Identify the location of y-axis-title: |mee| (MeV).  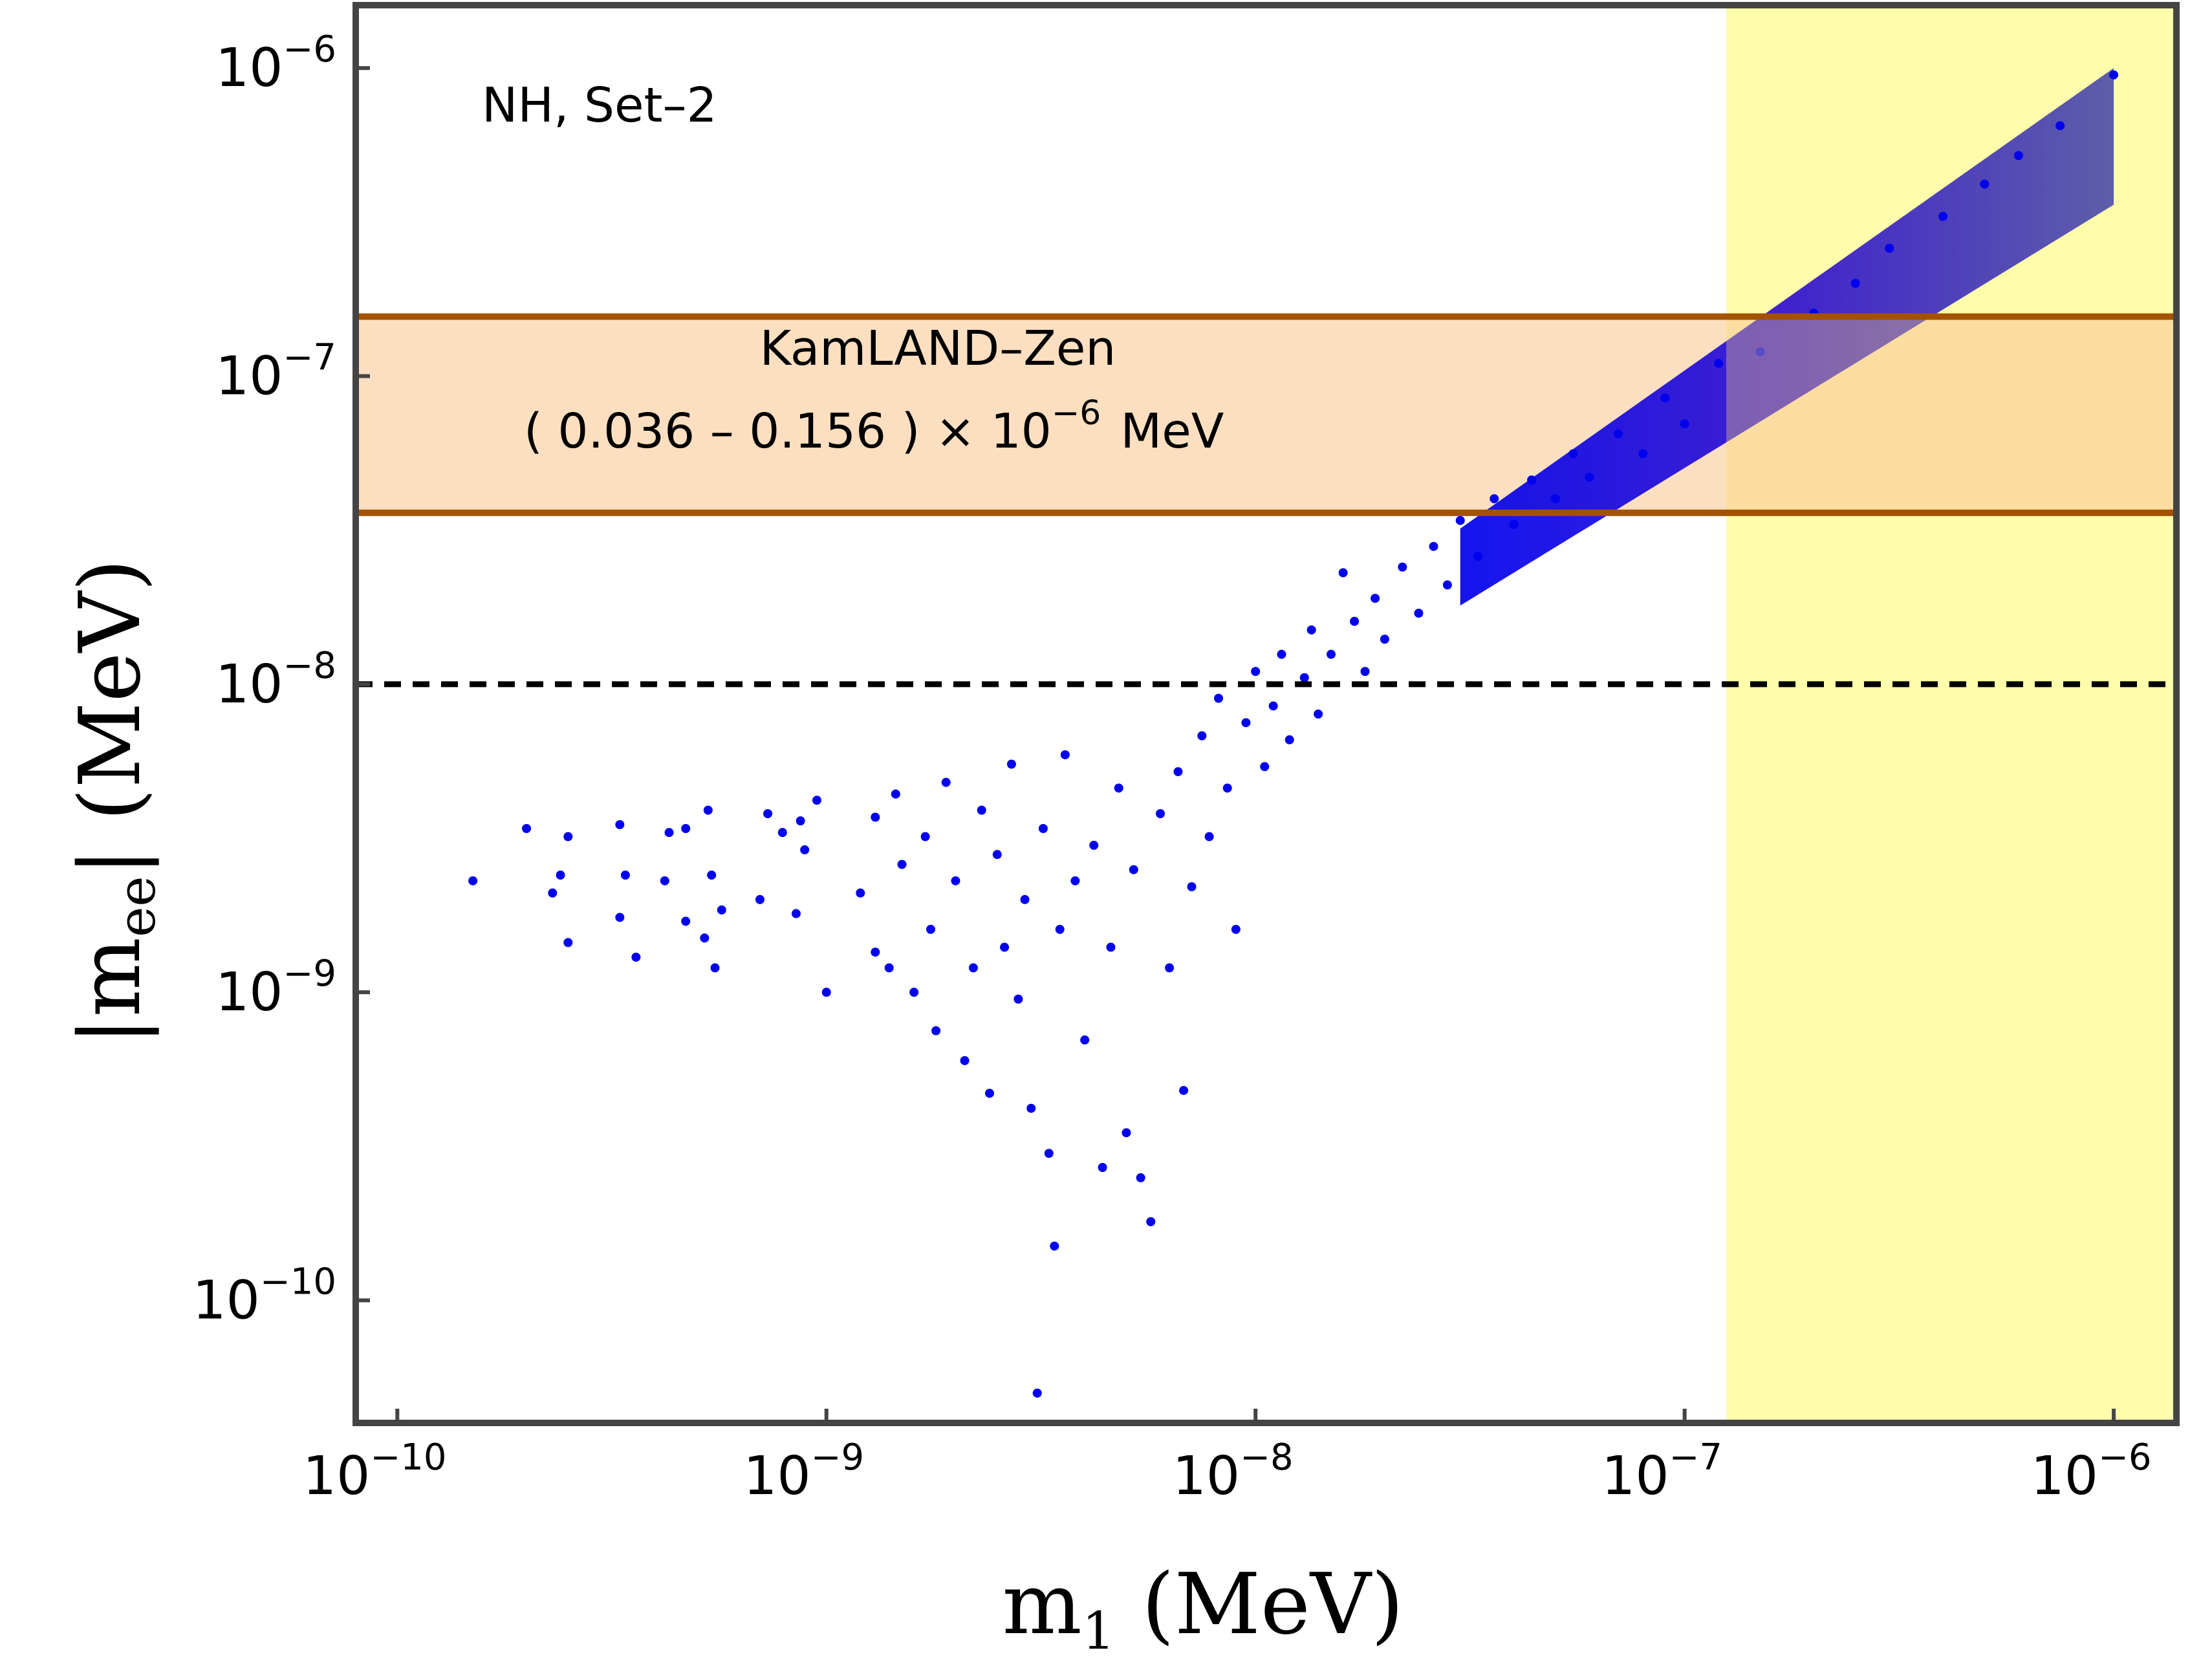
(114, 802).